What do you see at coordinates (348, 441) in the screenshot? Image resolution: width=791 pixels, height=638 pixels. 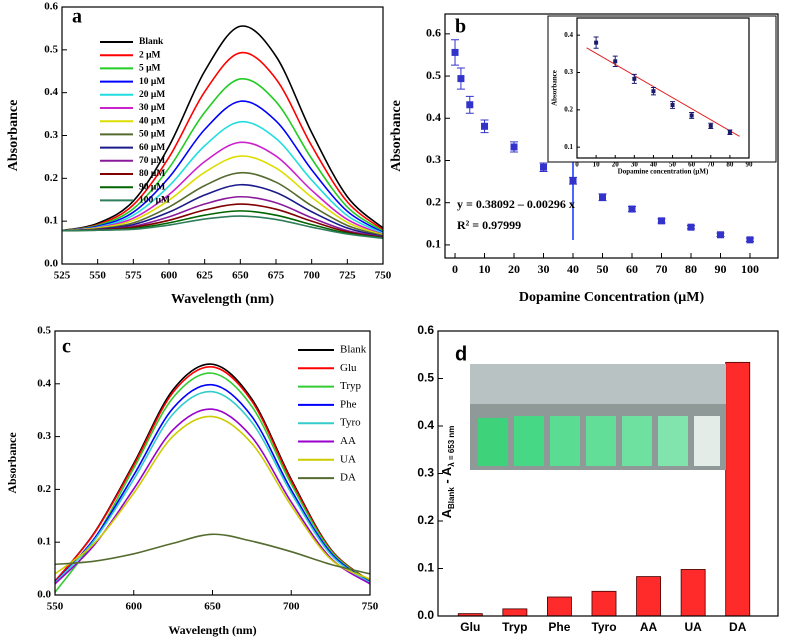 I see `legend-label: AA` at bounding box center [348, 441].